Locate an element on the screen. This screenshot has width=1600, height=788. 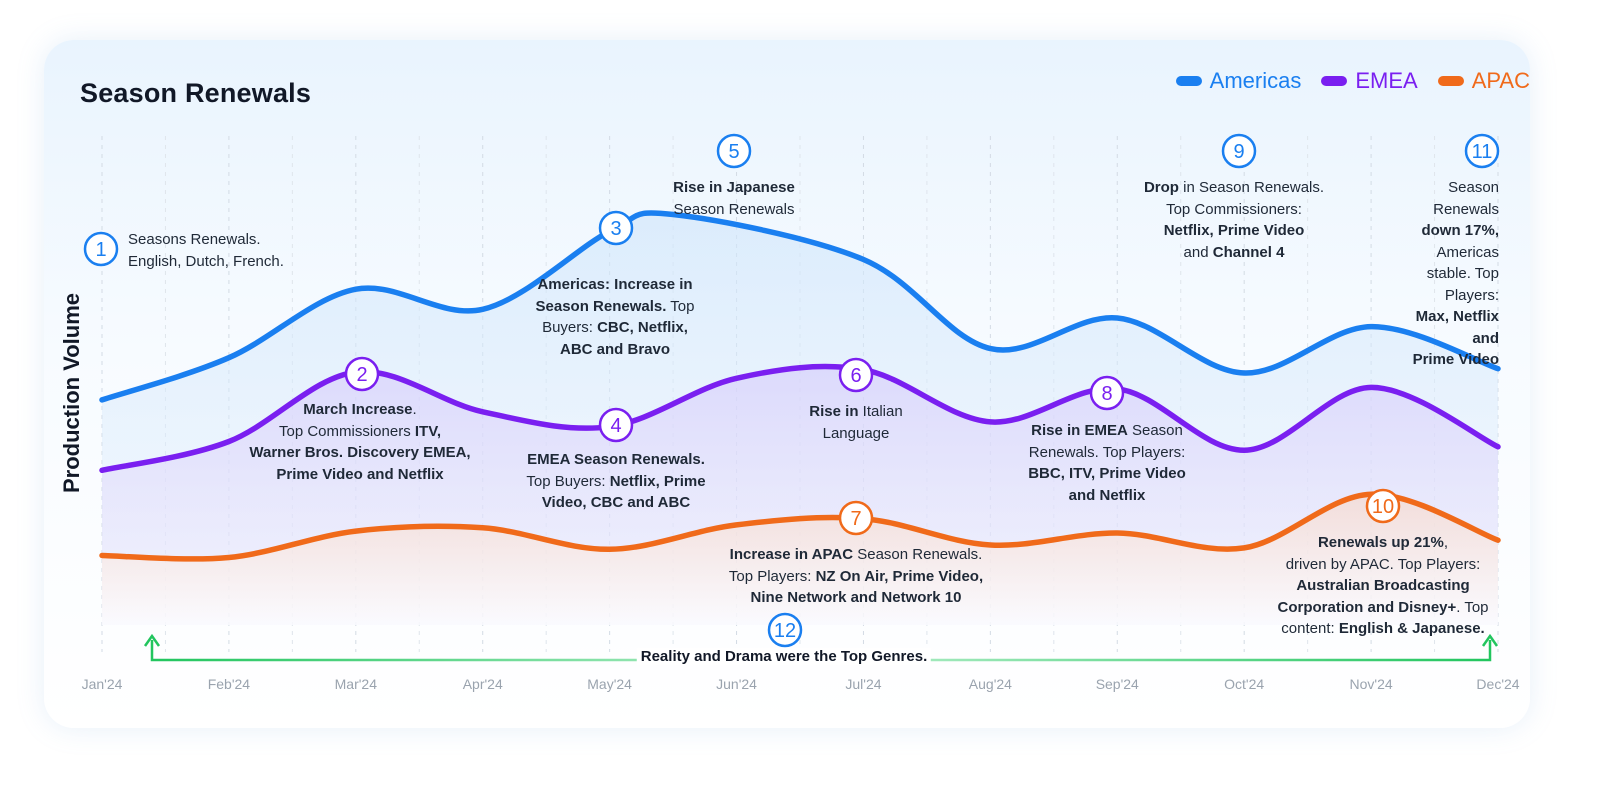
annotation-number-12: 12 is located at coordinates (785, 631).